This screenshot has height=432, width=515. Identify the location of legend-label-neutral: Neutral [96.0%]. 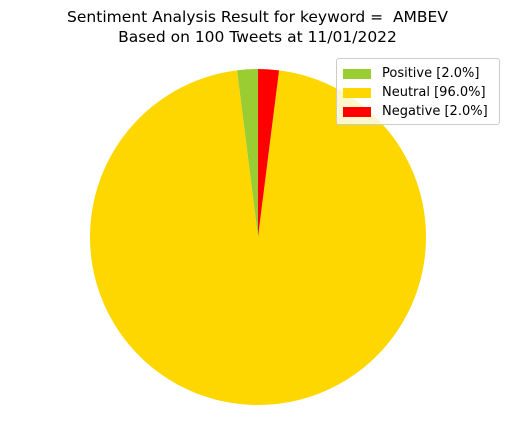
(434, 92).